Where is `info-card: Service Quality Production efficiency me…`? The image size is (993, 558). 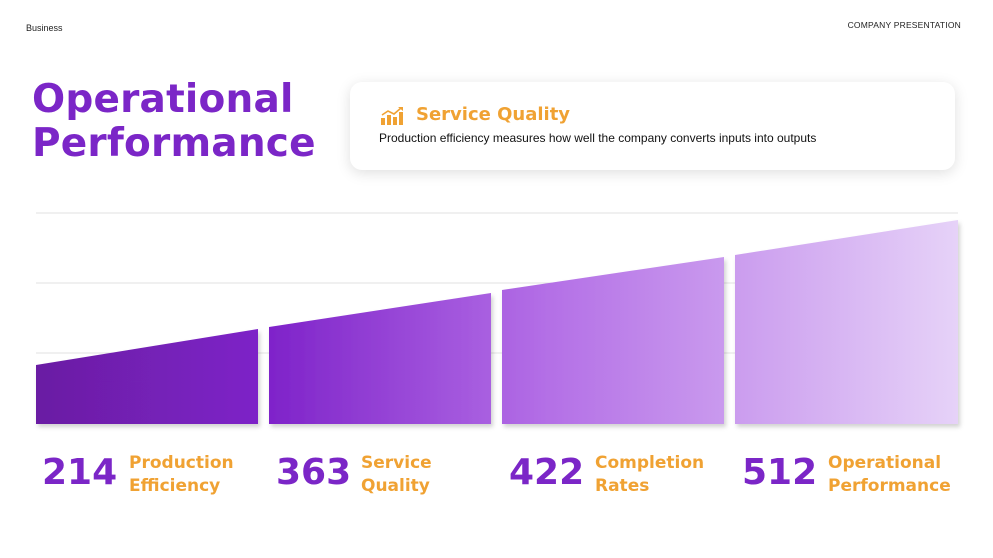 info-card: Service Quality Production efficiency me… is located at coordinates (652, 126).